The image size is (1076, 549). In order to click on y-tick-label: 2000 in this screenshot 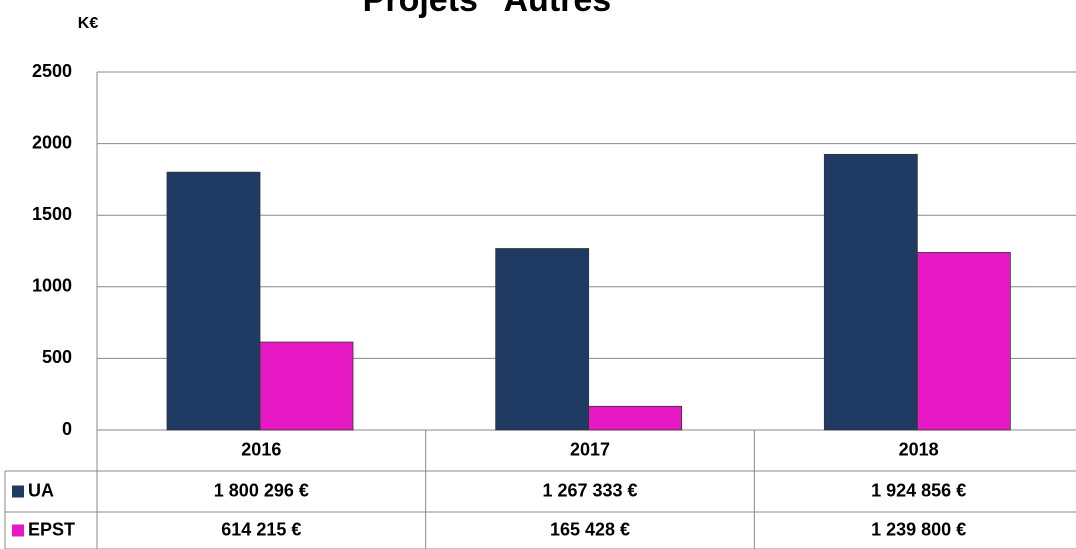, I will do `click(52, 142)`.